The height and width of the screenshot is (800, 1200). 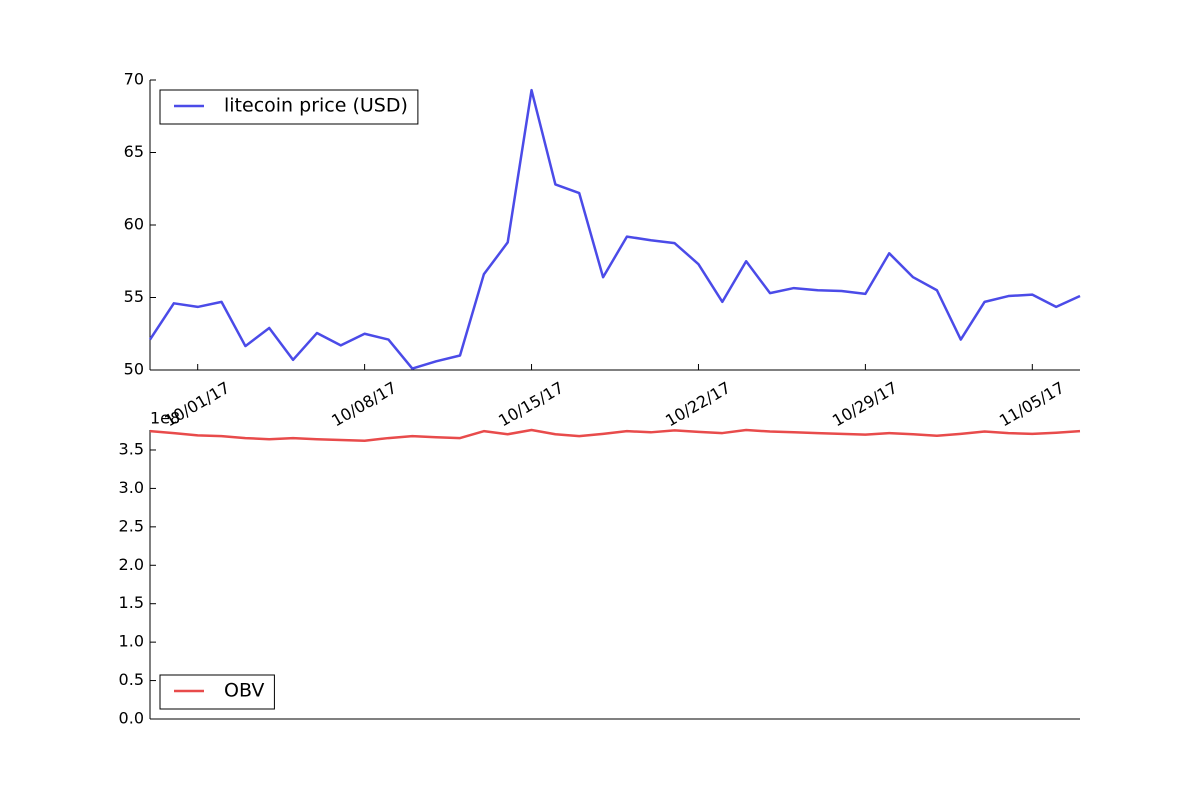 I want to click on y-tick-label: 0.5, so click(x=131, y=679).